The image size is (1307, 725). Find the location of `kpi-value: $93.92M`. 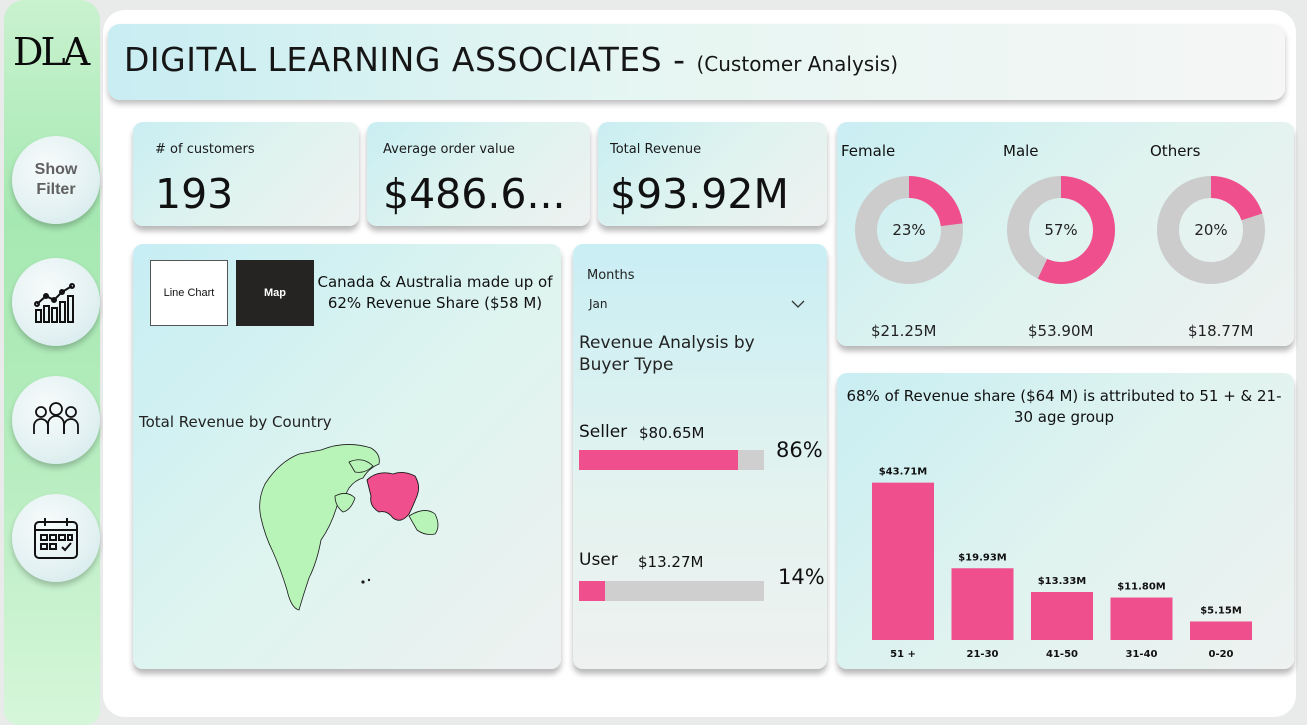

kpi-value: $93.92M is located at coordinates (699, 194).